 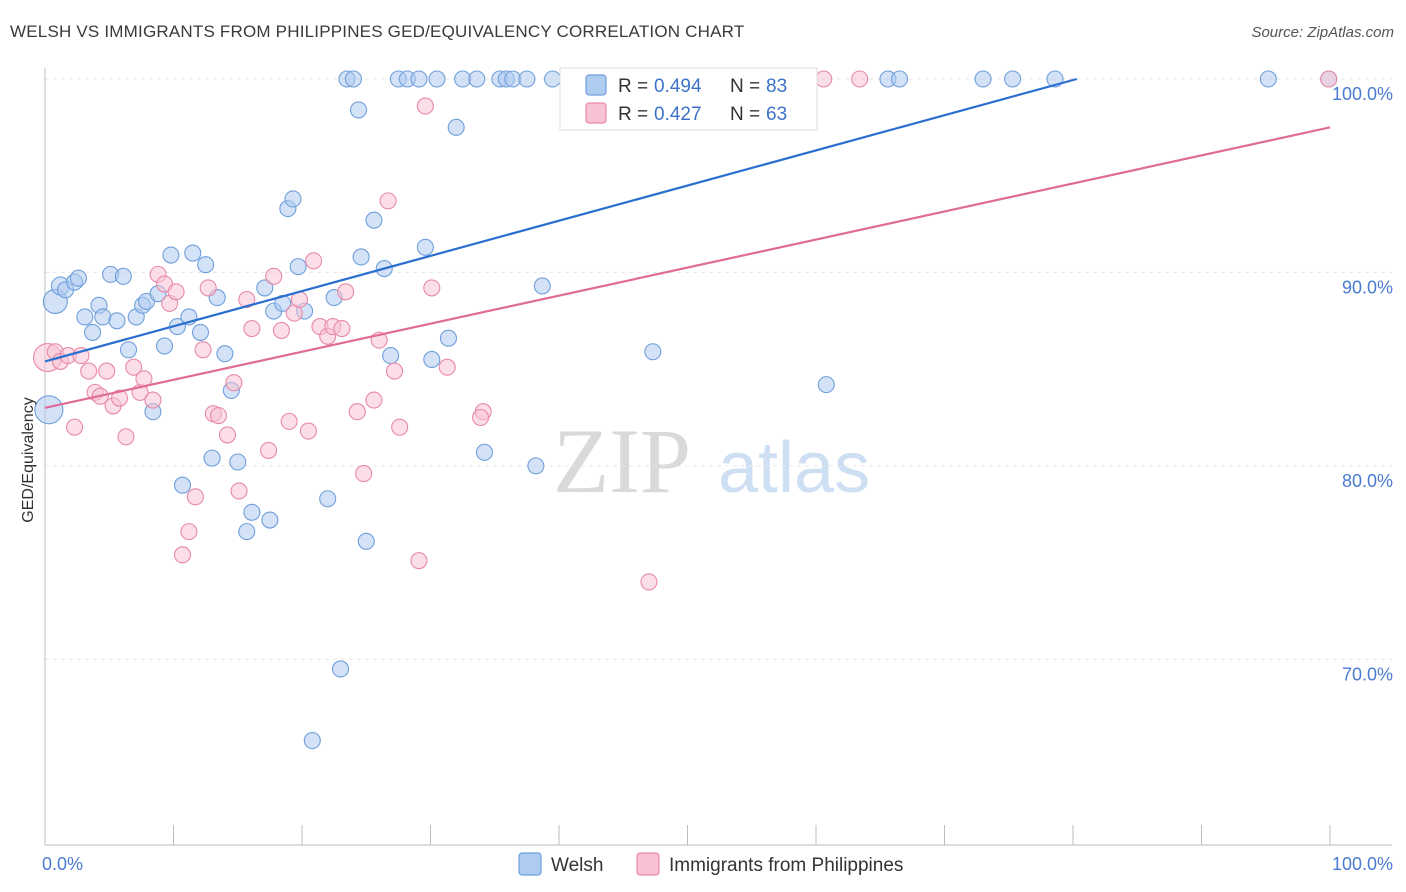 What do you see at coordinates (530, 864) in the screenshot?
I see `bottom-legend-swatch-welsh` at bounding box center [530, 864].